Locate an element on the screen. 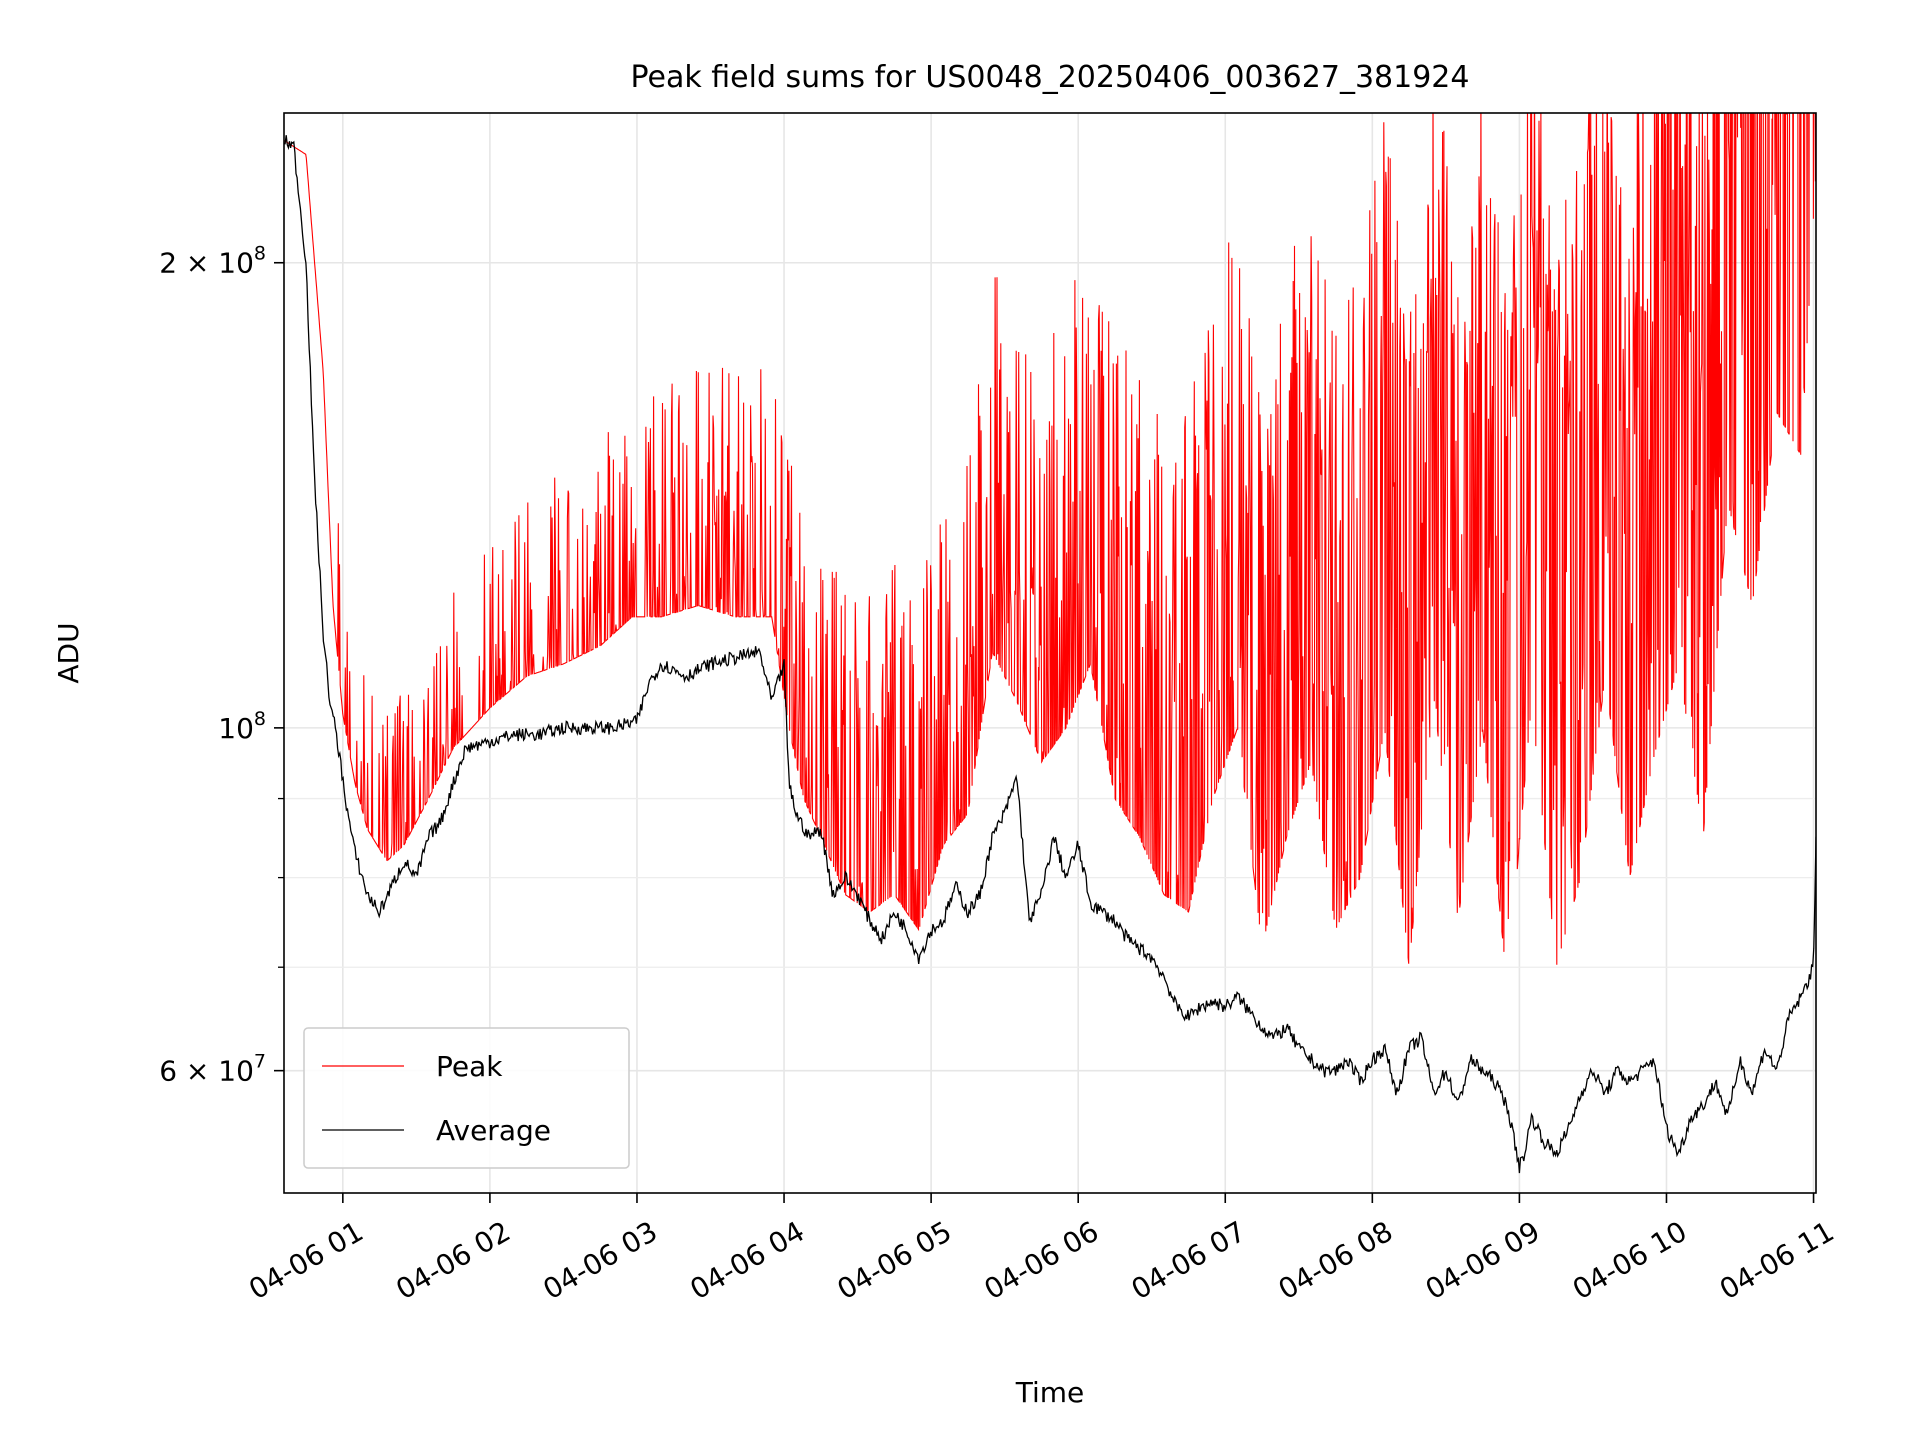 The width and height of the screenshot is (1920, 1440). y-tick-base: 2 × 10 is located at coordinates (206, 263).